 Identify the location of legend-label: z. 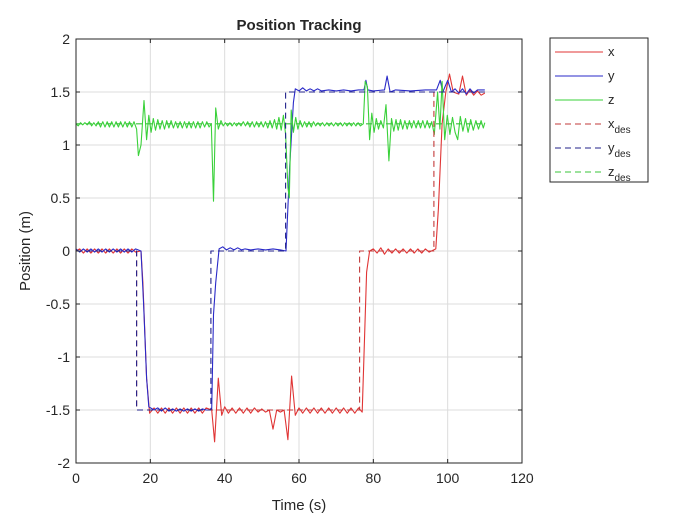
(611, 99).